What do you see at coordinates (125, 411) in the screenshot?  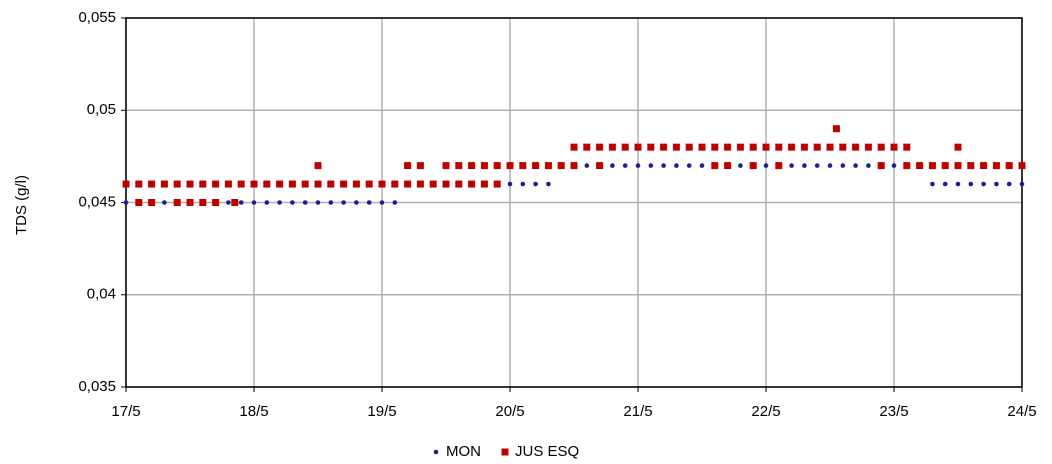 I see `x-tick-label: 17/5` at bounding box center [125, 411].